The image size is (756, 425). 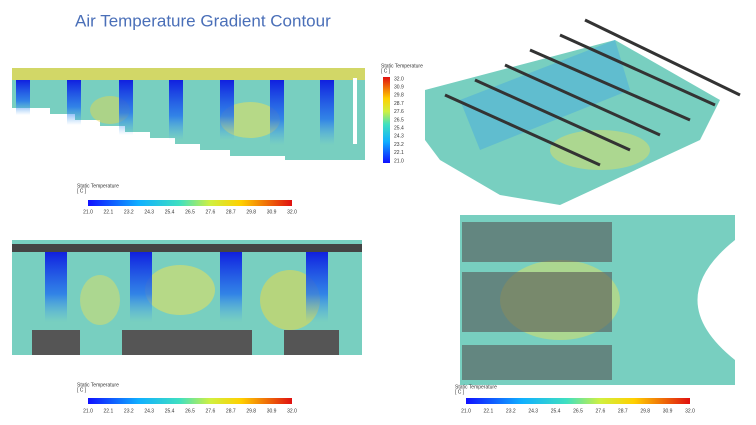 What do you see at coordinates (203, 20) in the screenshot?
I see `slide-title: Air Temperature Gradient Contour` at bounding box center [203, 20].